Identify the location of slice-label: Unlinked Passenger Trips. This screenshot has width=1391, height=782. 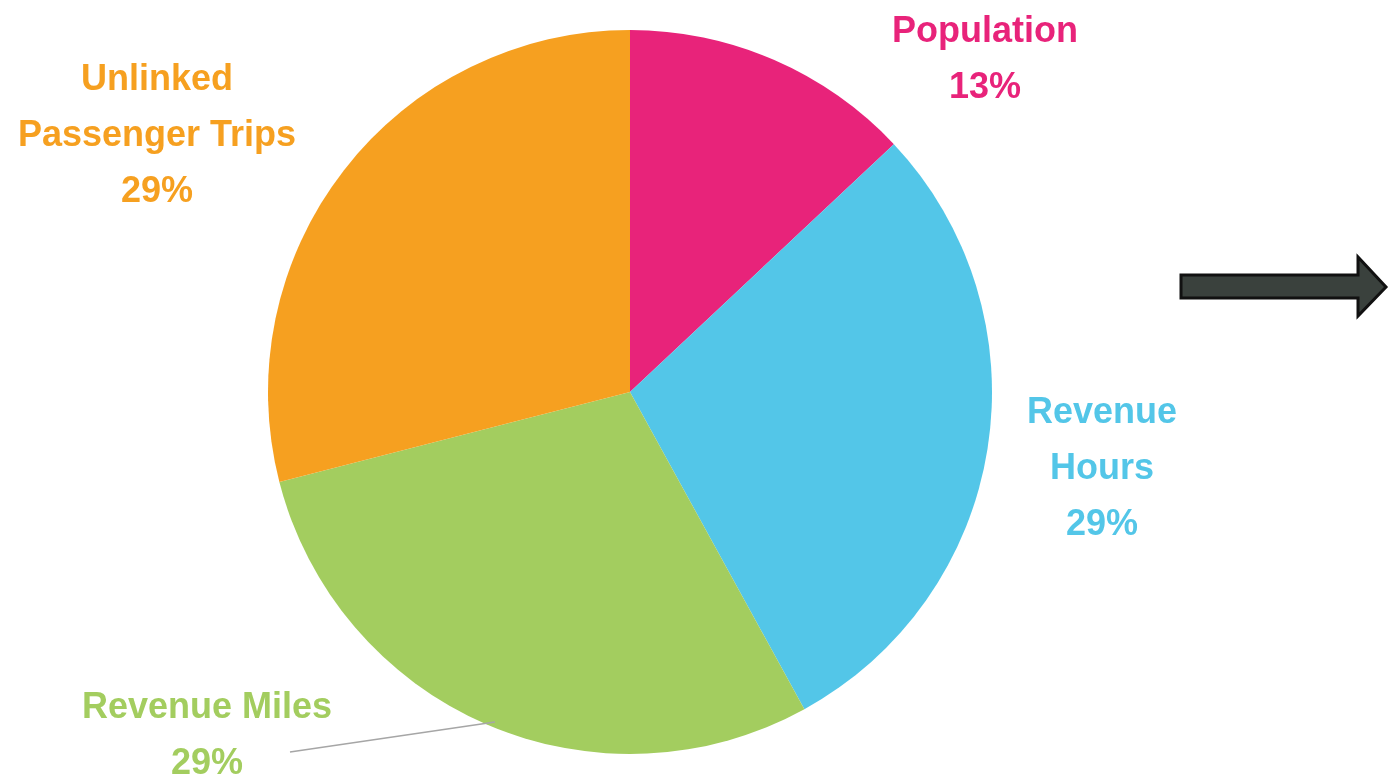
(157, 105).